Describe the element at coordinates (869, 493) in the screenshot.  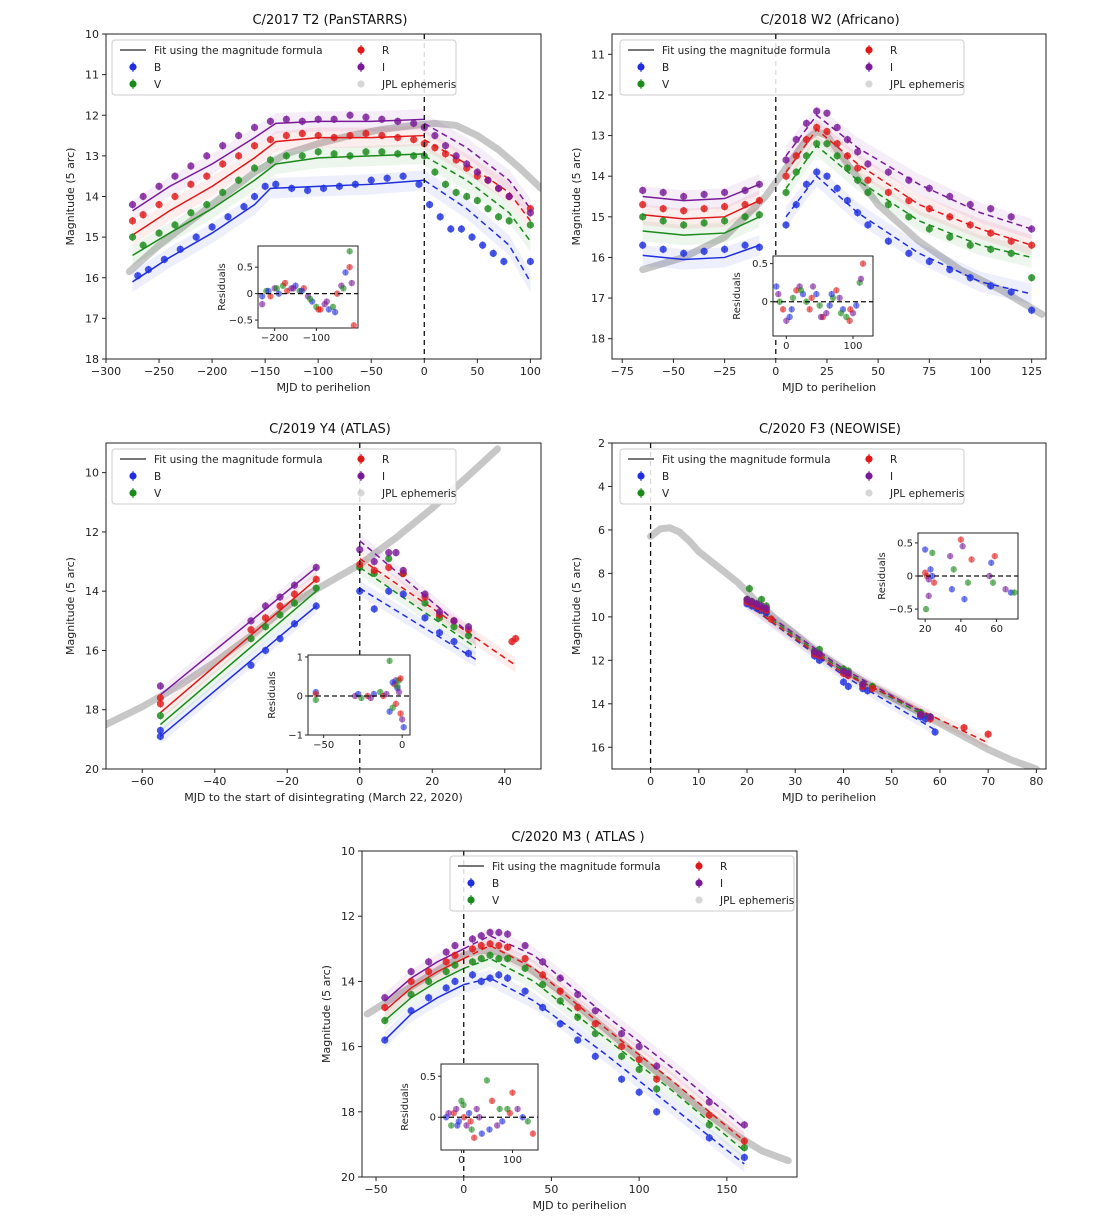
I see `legend-jpl-marker-icon` at that location.